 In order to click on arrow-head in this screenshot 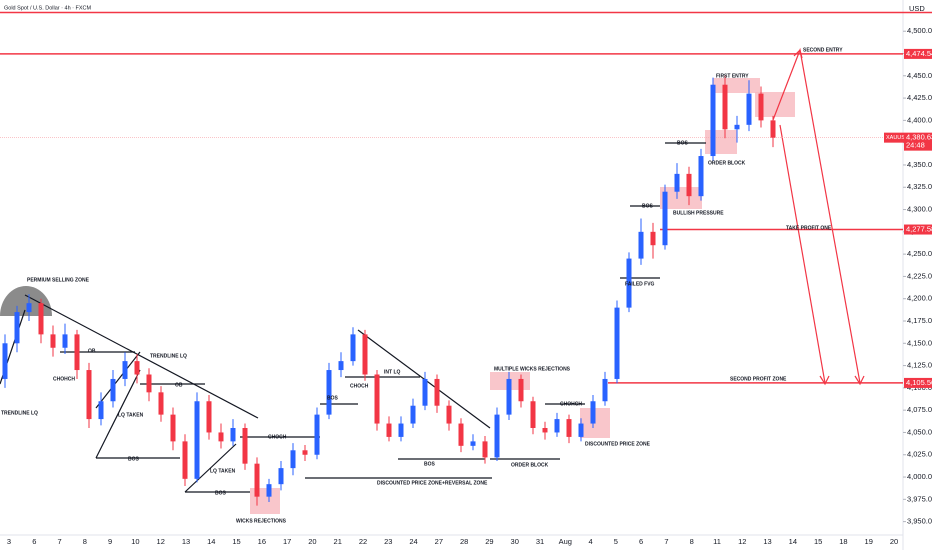, I will do `click(859, 380)`.